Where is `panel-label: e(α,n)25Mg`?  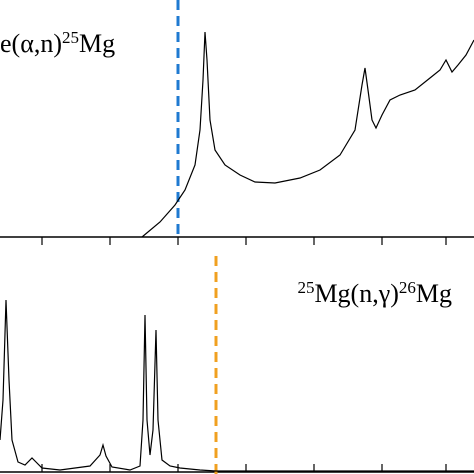 panel-label: e(α,n)25Mg is located at coordinates (57, 43).